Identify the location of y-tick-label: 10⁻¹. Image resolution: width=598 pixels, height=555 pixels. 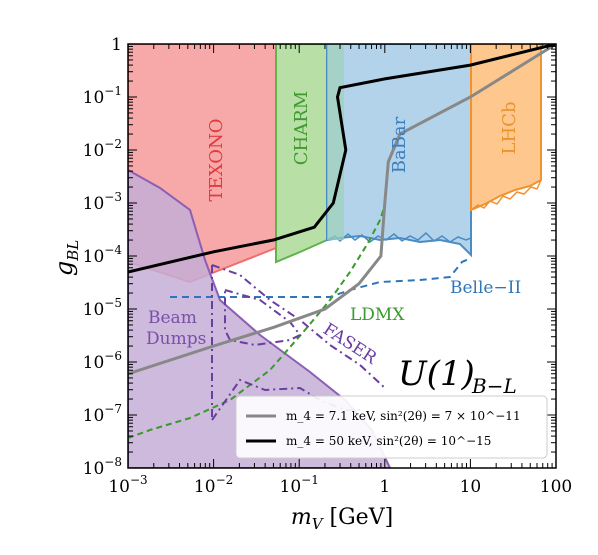
(102, 96).